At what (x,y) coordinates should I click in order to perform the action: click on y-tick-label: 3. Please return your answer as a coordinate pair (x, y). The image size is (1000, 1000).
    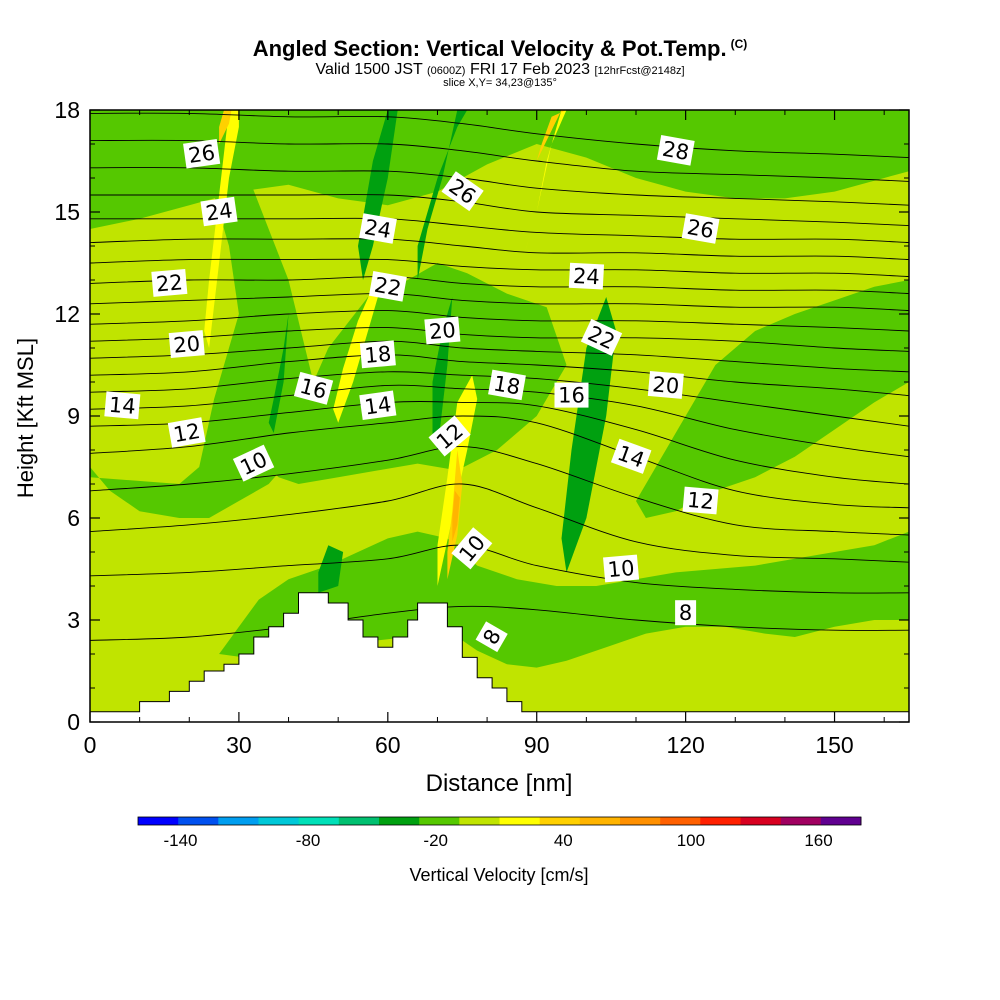
    Looking at the image, I should click on (73, 620).